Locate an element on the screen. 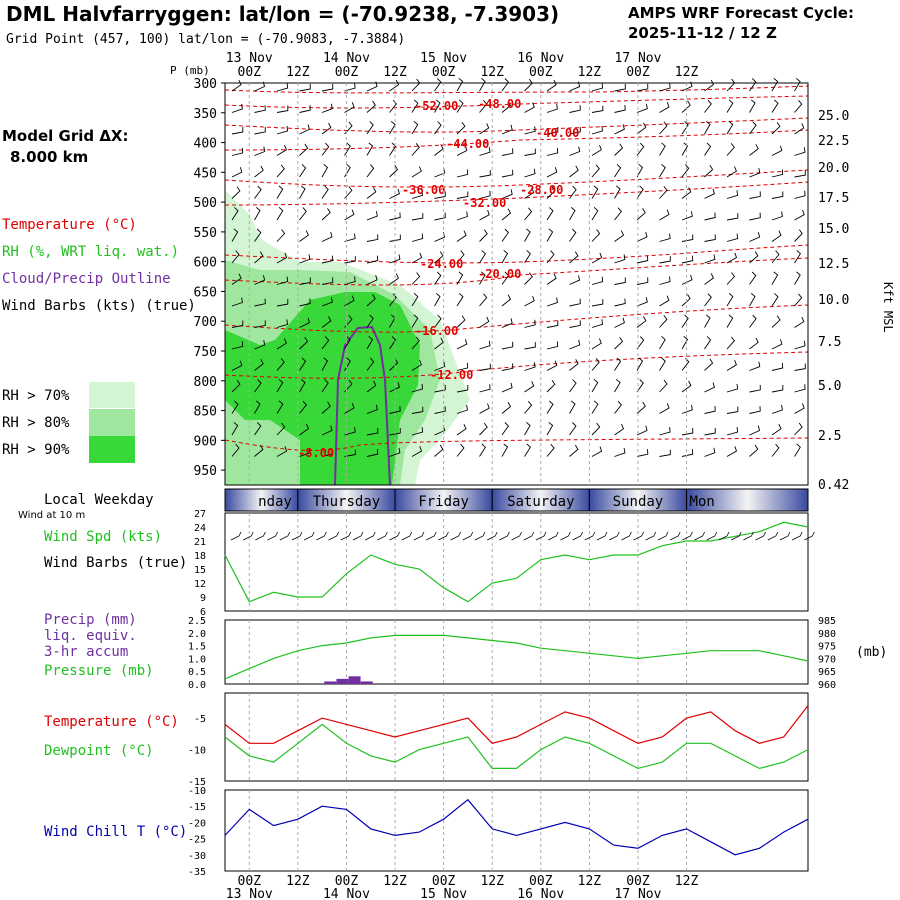  wind-tick: 27 is located at coordinates (200, 514).